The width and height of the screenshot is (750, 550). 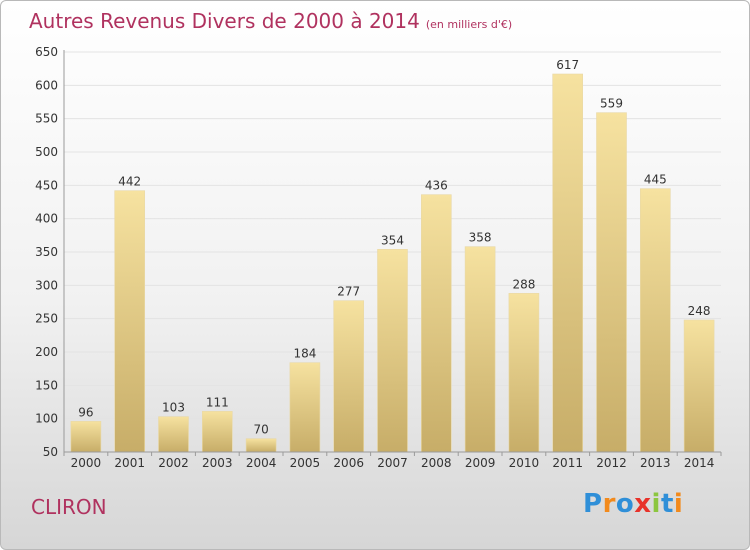 I want to click on x-tick-label: 2000, so click(x=86, y=463).